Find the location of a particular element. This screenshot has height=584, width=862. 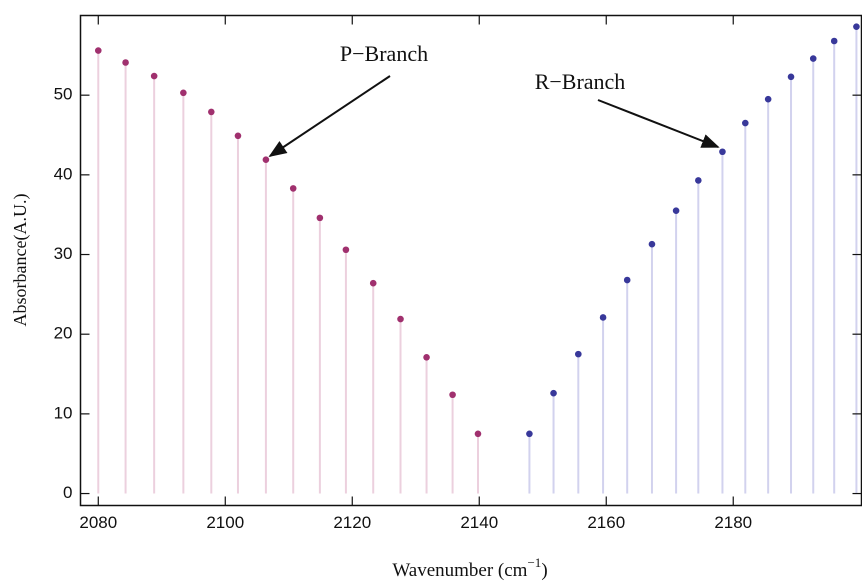

x-tick-label: 2160 is located at coordinates (606, 522).